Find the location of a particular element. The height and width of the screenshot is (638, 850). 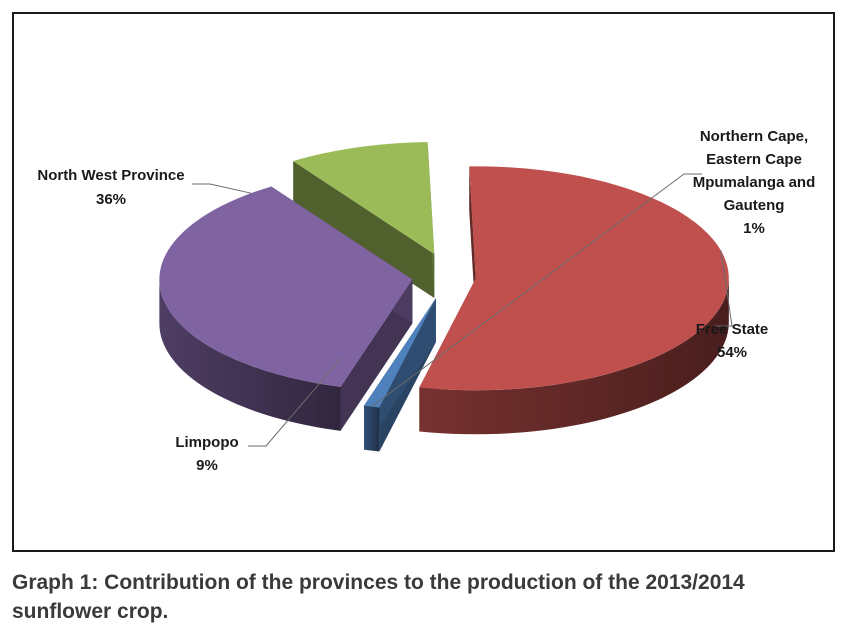

label-small-provinces-line-4: Gauteng is located at coordinates (754, 205).